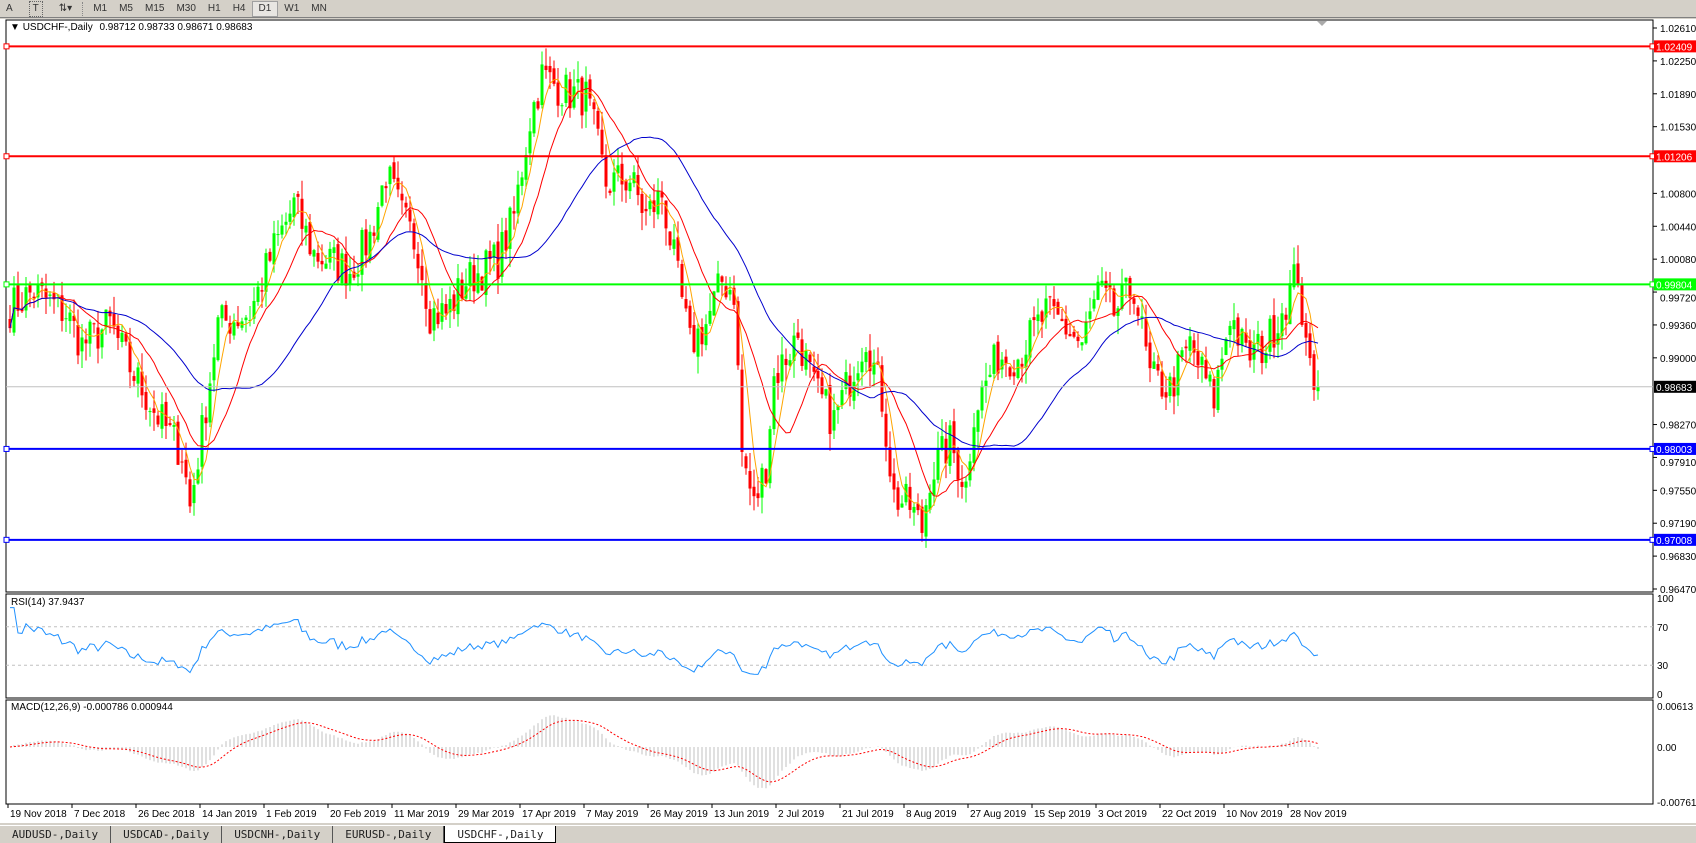 This screenshot has width=1696, height=843. Describe the element at coordinates (666, 752) in the screenshot. I see `macd-histogram` at that location.